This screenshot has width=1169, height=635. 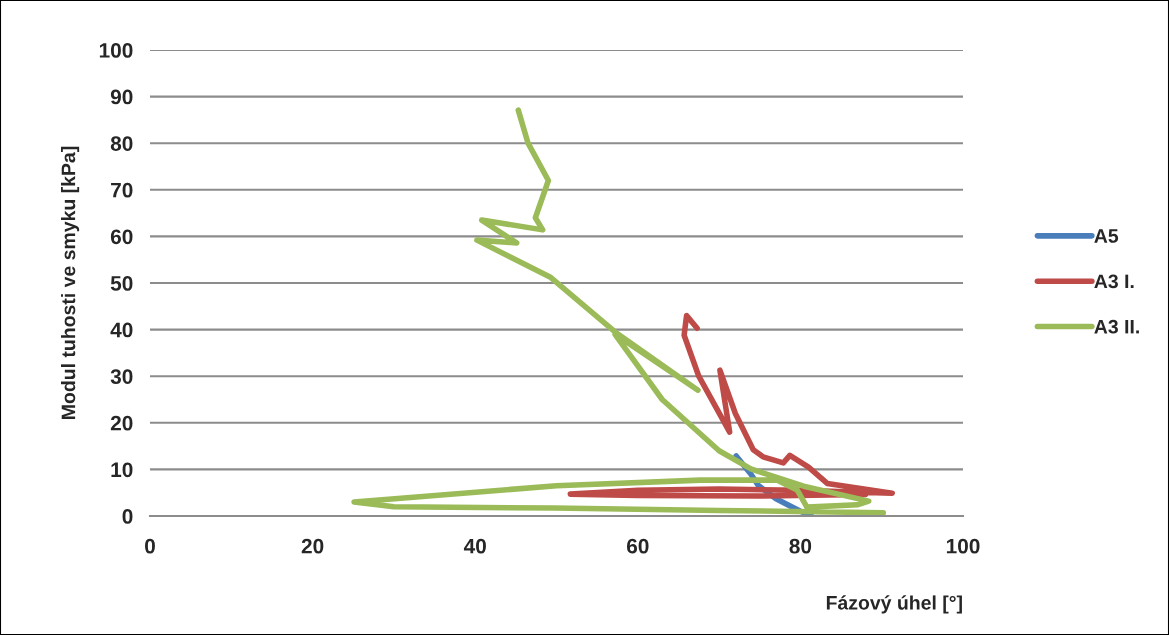 I want to click on x-tick-label: 60, so click(x=637, y=546).